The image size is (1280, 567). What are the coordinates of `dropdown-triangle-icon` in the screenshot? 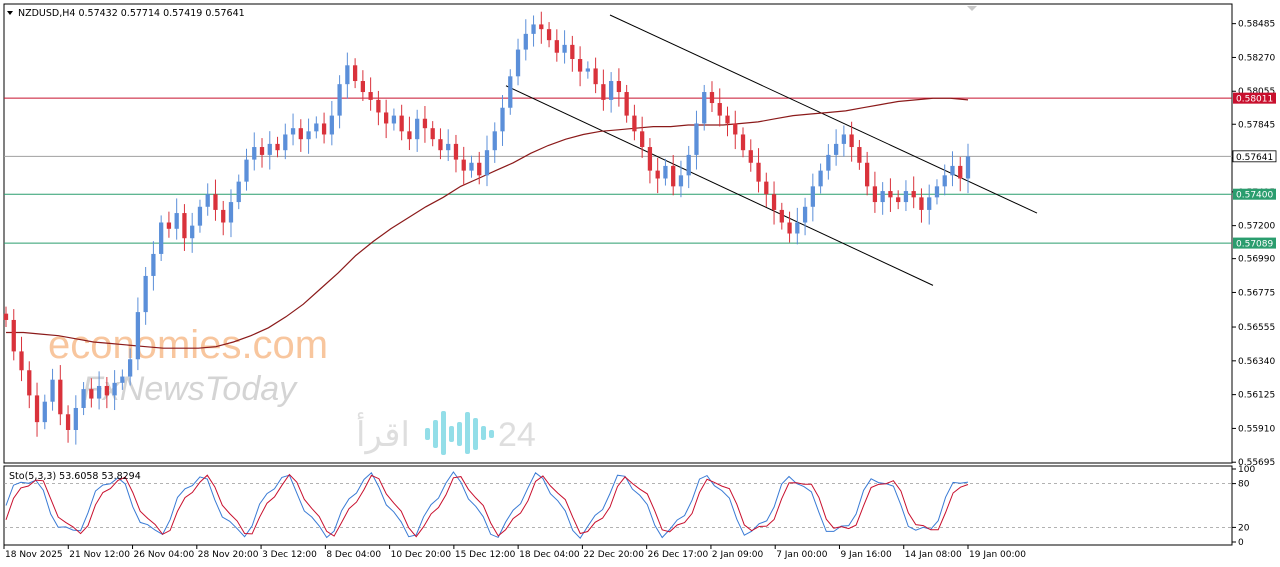 It's located at (10, 13).